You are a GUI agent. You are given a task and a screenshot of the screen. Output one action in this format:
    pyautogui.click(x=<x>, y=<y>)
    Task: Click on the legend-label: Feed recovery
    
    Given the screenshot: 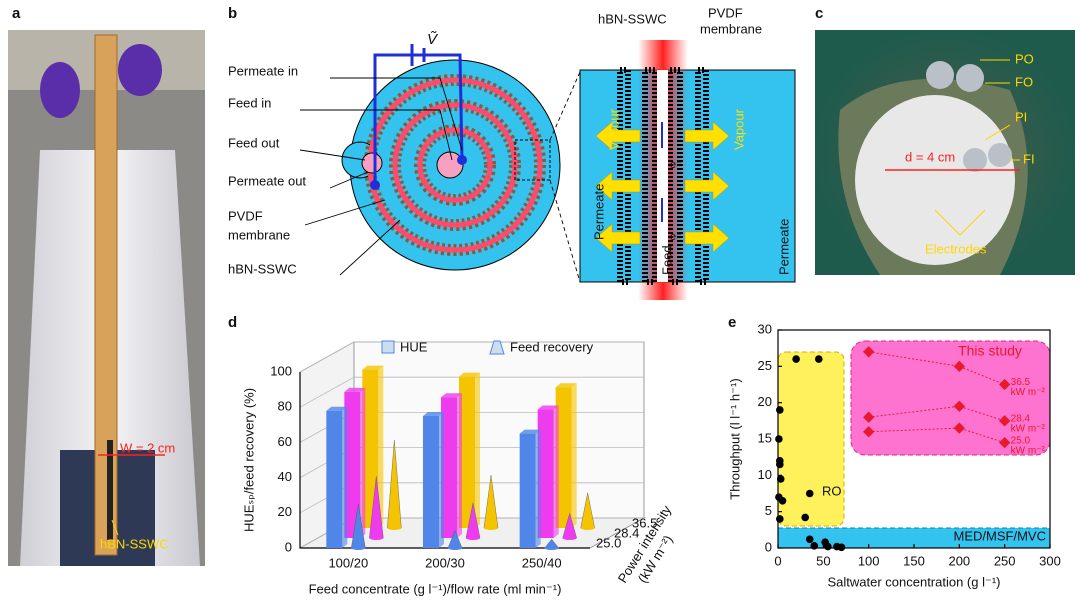 What is the action you would take?
    pyautogui.click(x=552, y=346)
    